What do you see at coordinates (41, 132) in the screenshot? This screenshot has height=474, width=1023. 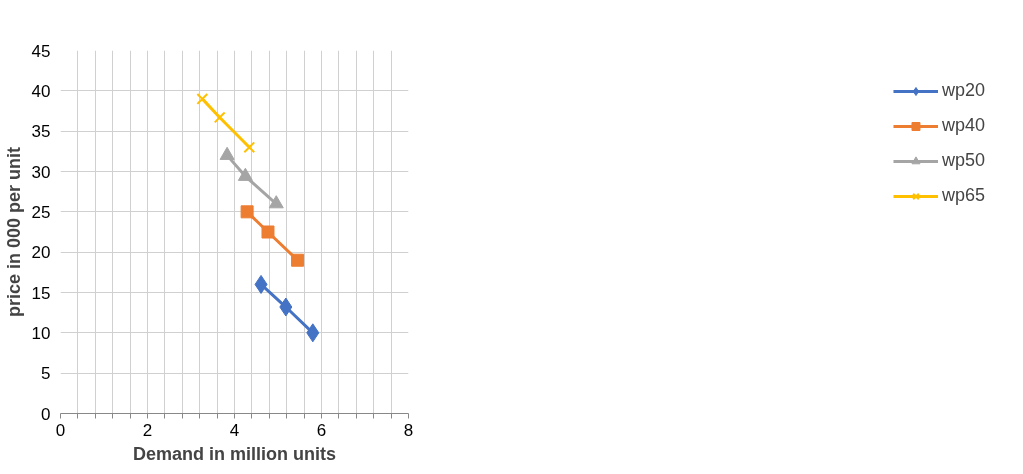 I see `y-tick-label: 35` at bounding box center [41, 132].